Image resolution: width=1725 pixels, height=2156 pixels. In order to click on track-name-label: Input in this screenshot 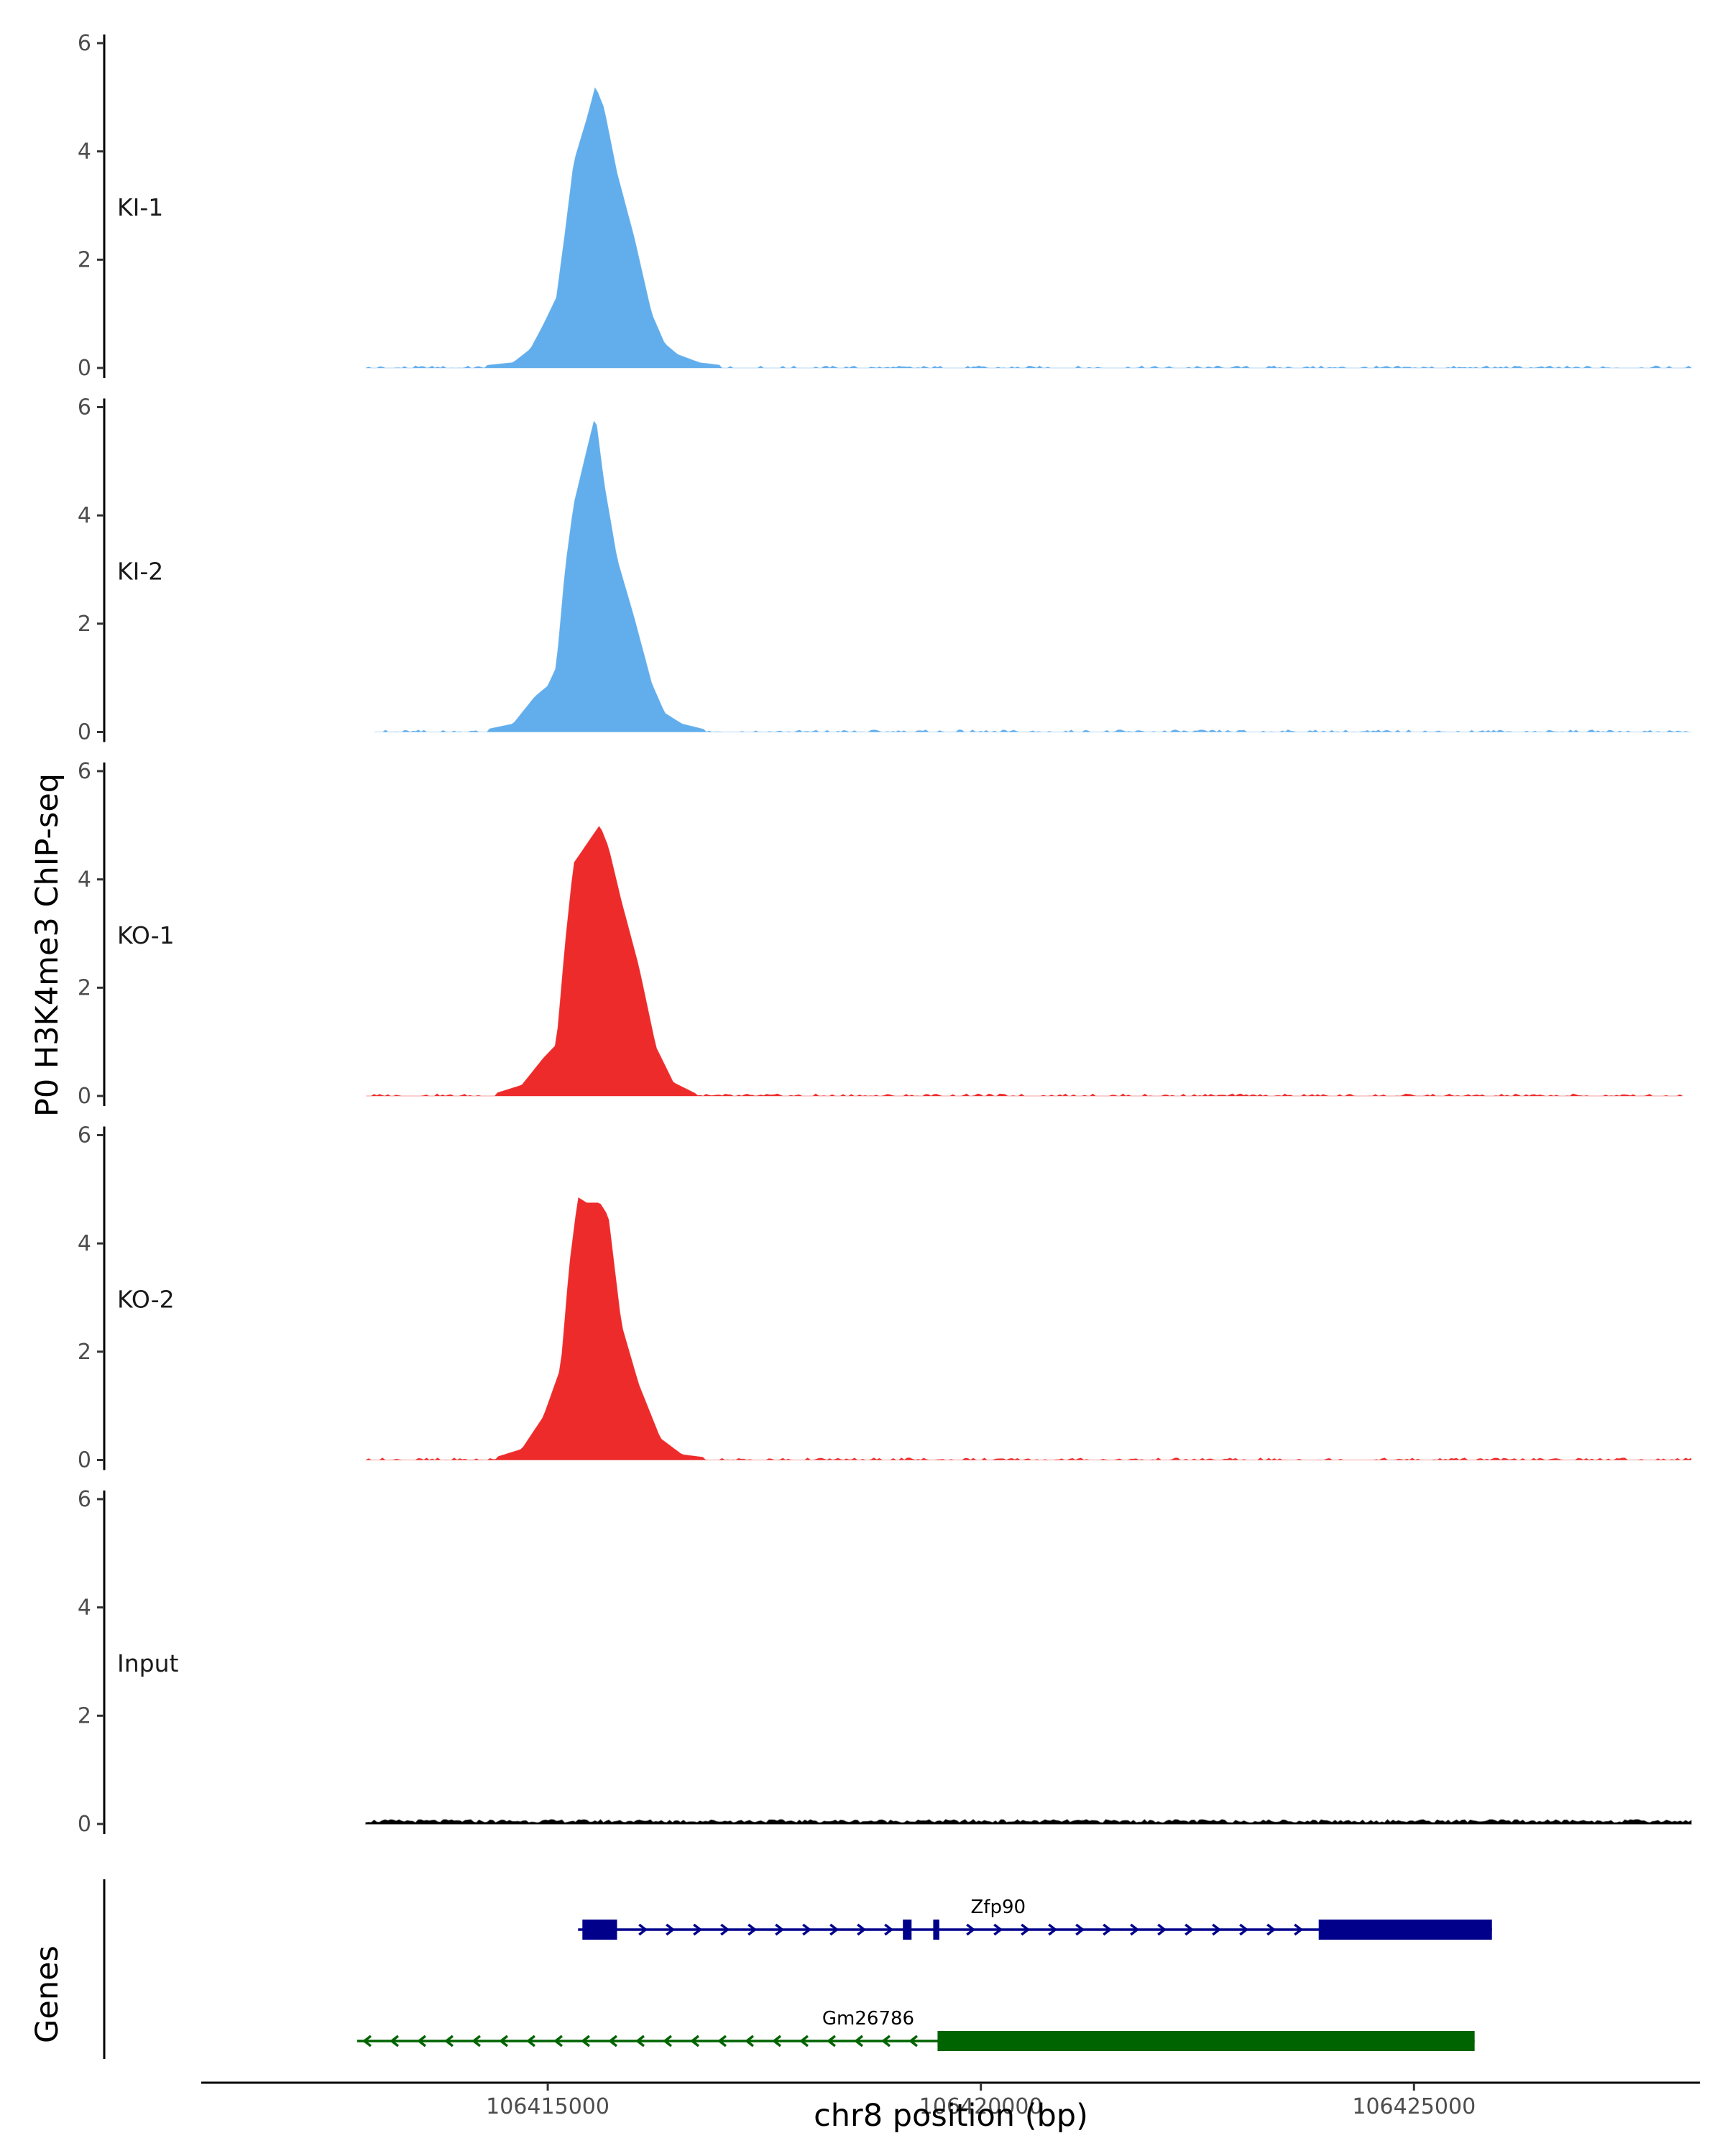, I will do `click(148, 1663)`.